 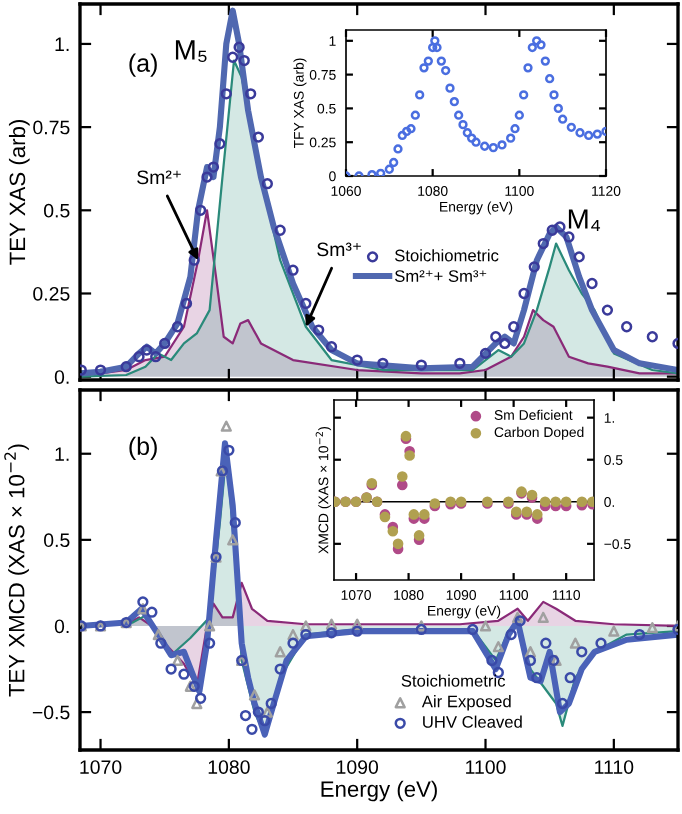 I want to click on annotation: (b), so click(x=143, y=448).